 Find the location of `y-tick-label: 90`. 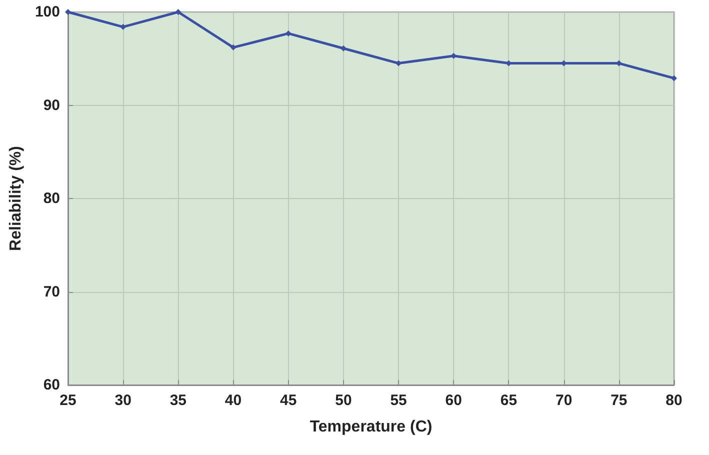

y-tick-label: 90 is located at coordinates (51, 105).